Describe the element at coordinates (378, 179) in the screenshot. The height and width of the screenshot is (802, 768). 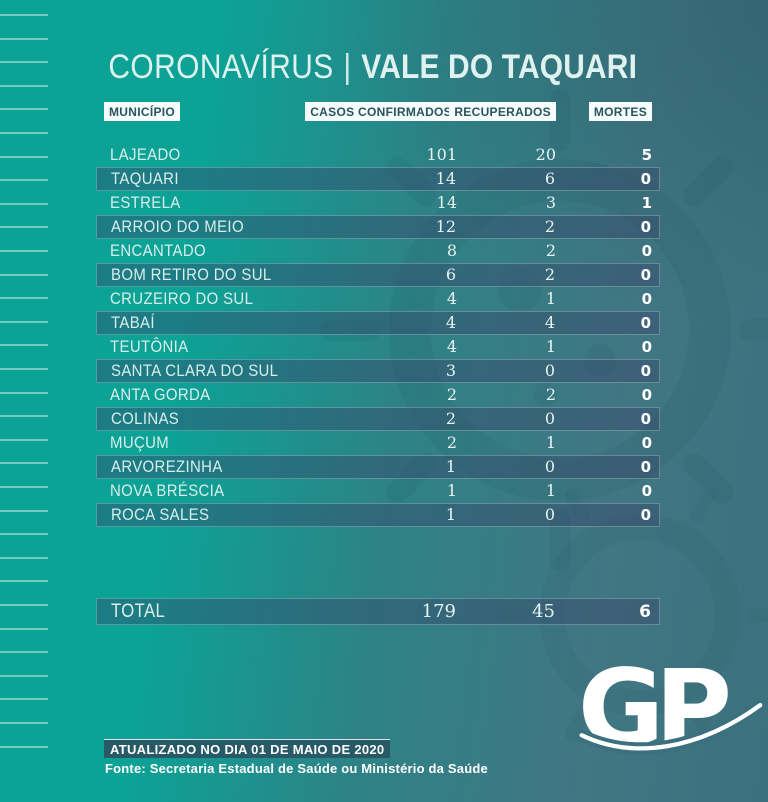
I see `table-row: TAQUARI 14 6 0` at that location.